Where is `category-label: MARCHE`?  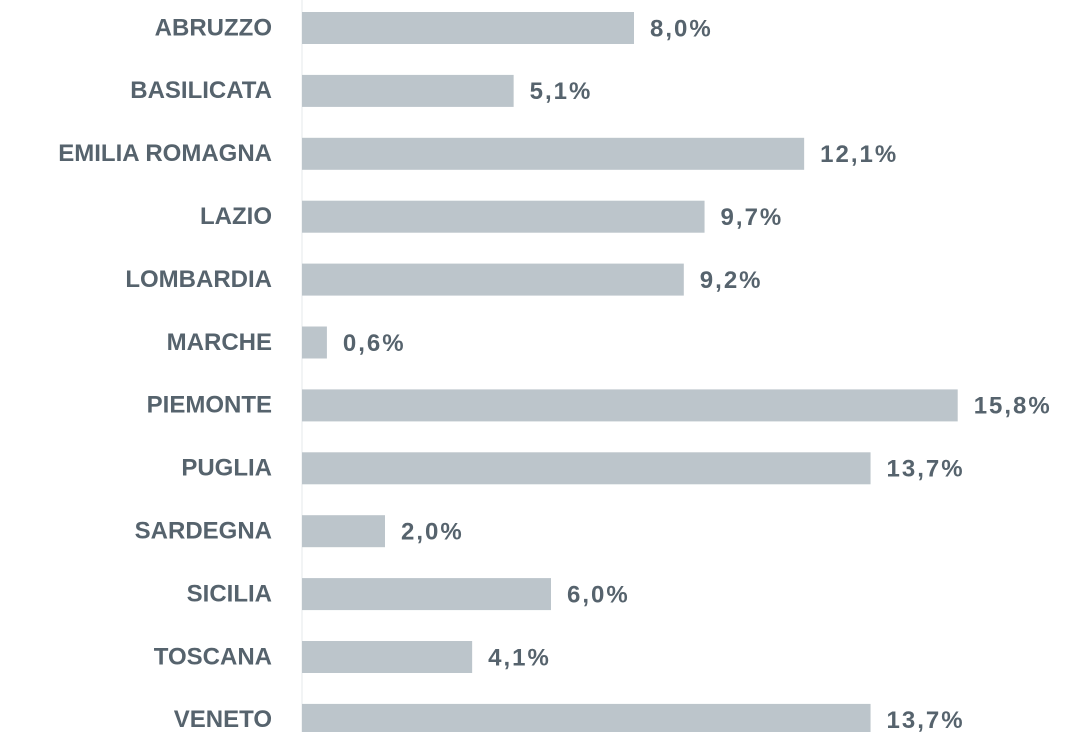 category-label: MARCHE is located at coordinates (219, 342).